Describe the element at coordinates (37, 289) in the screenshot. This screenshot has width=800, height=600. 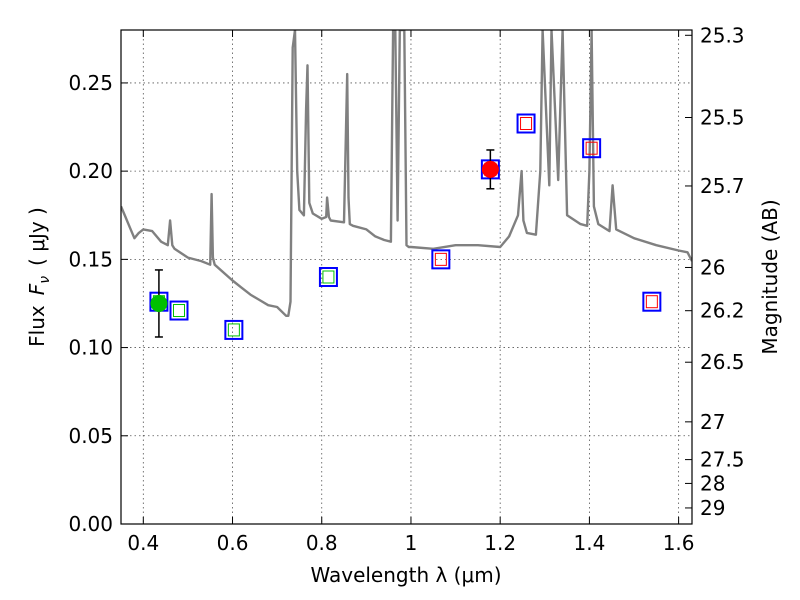
I see `y-axis-label-symbol: F` at that location.